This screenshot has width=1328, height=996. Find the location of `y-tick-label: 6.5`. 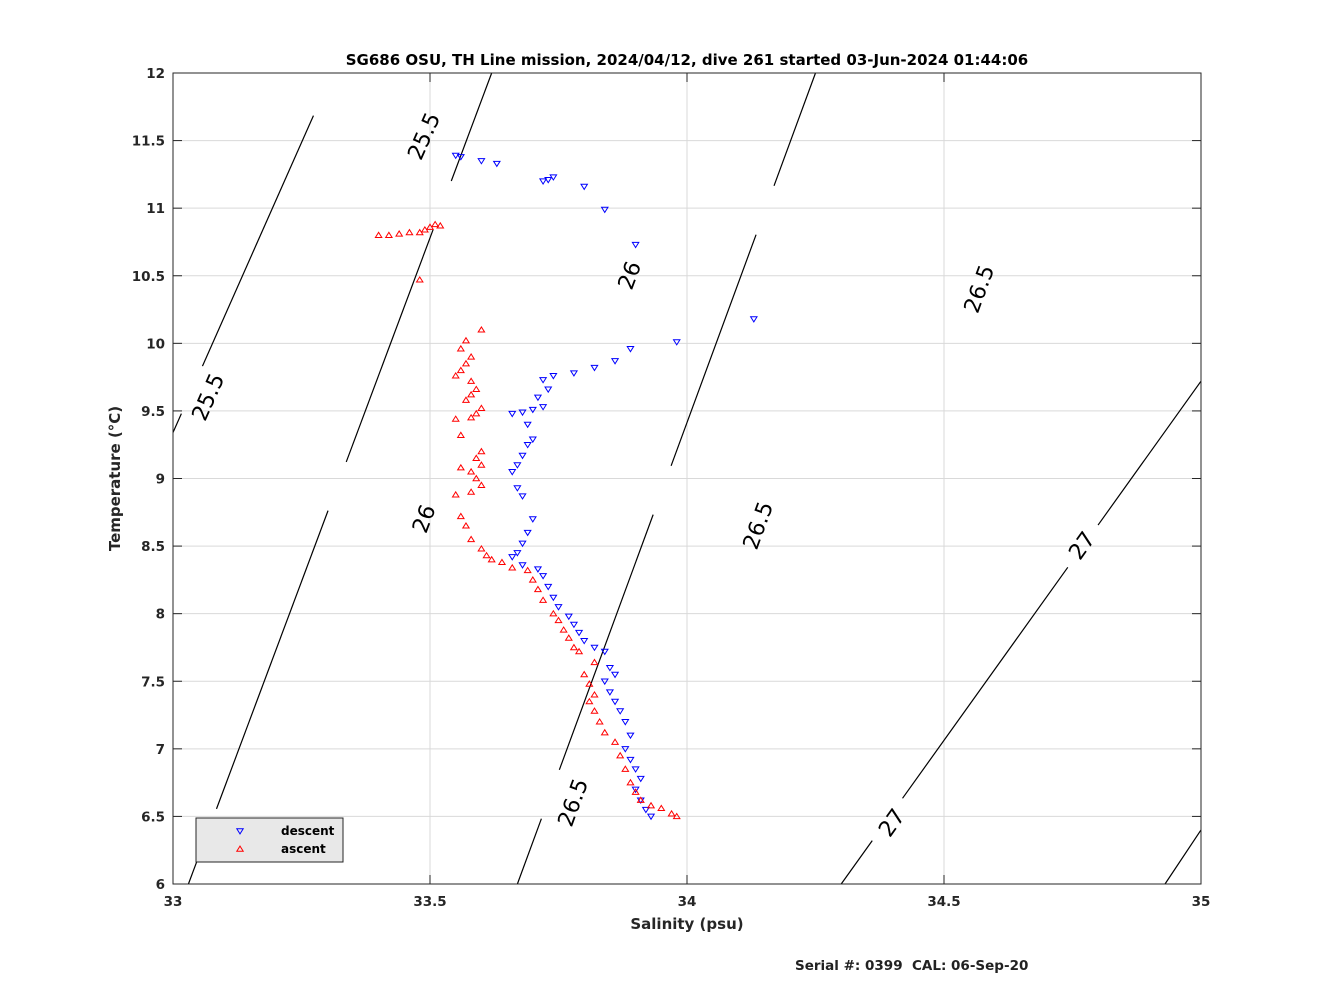

y-tick-label: 6.5 is located at coordinates (153, 817).